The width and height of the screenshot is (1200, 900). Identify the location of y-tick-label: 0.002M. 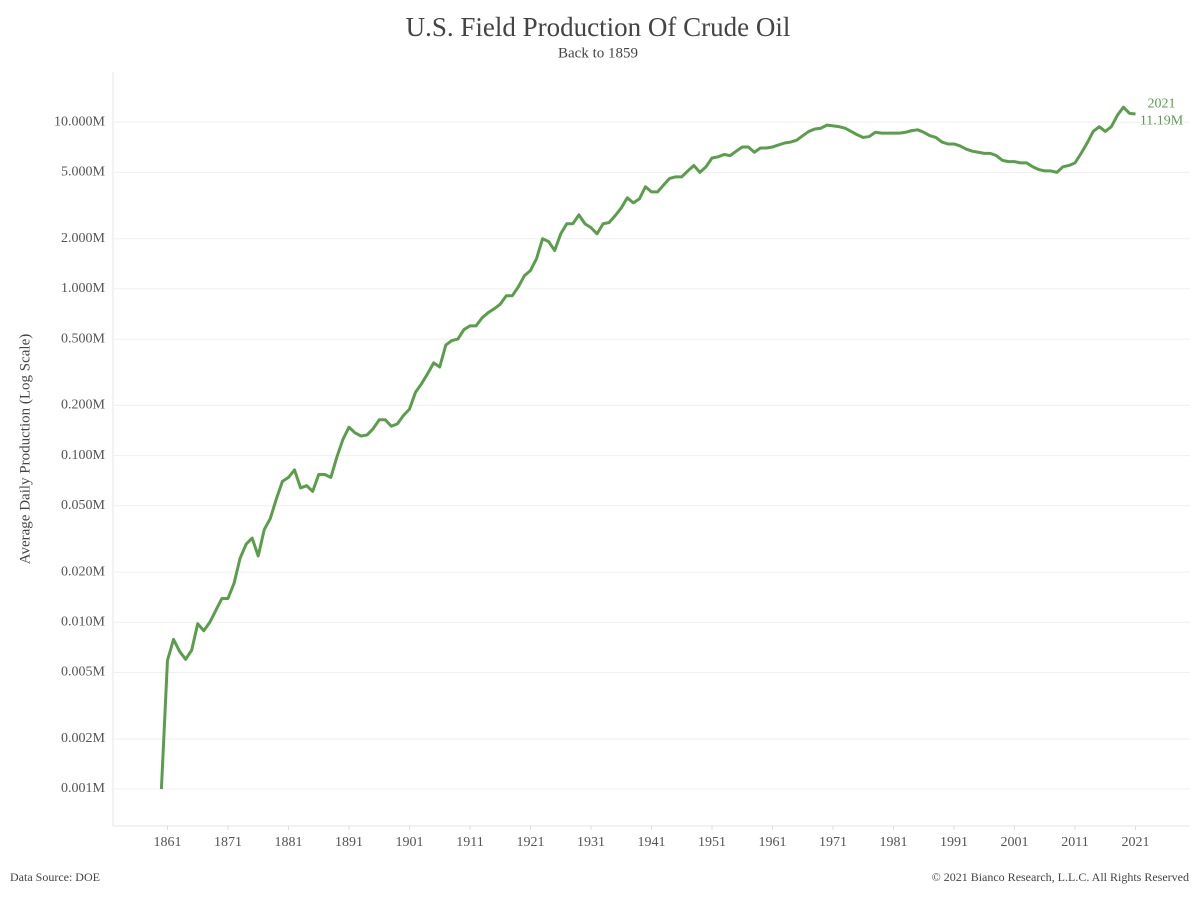
(83, 738).